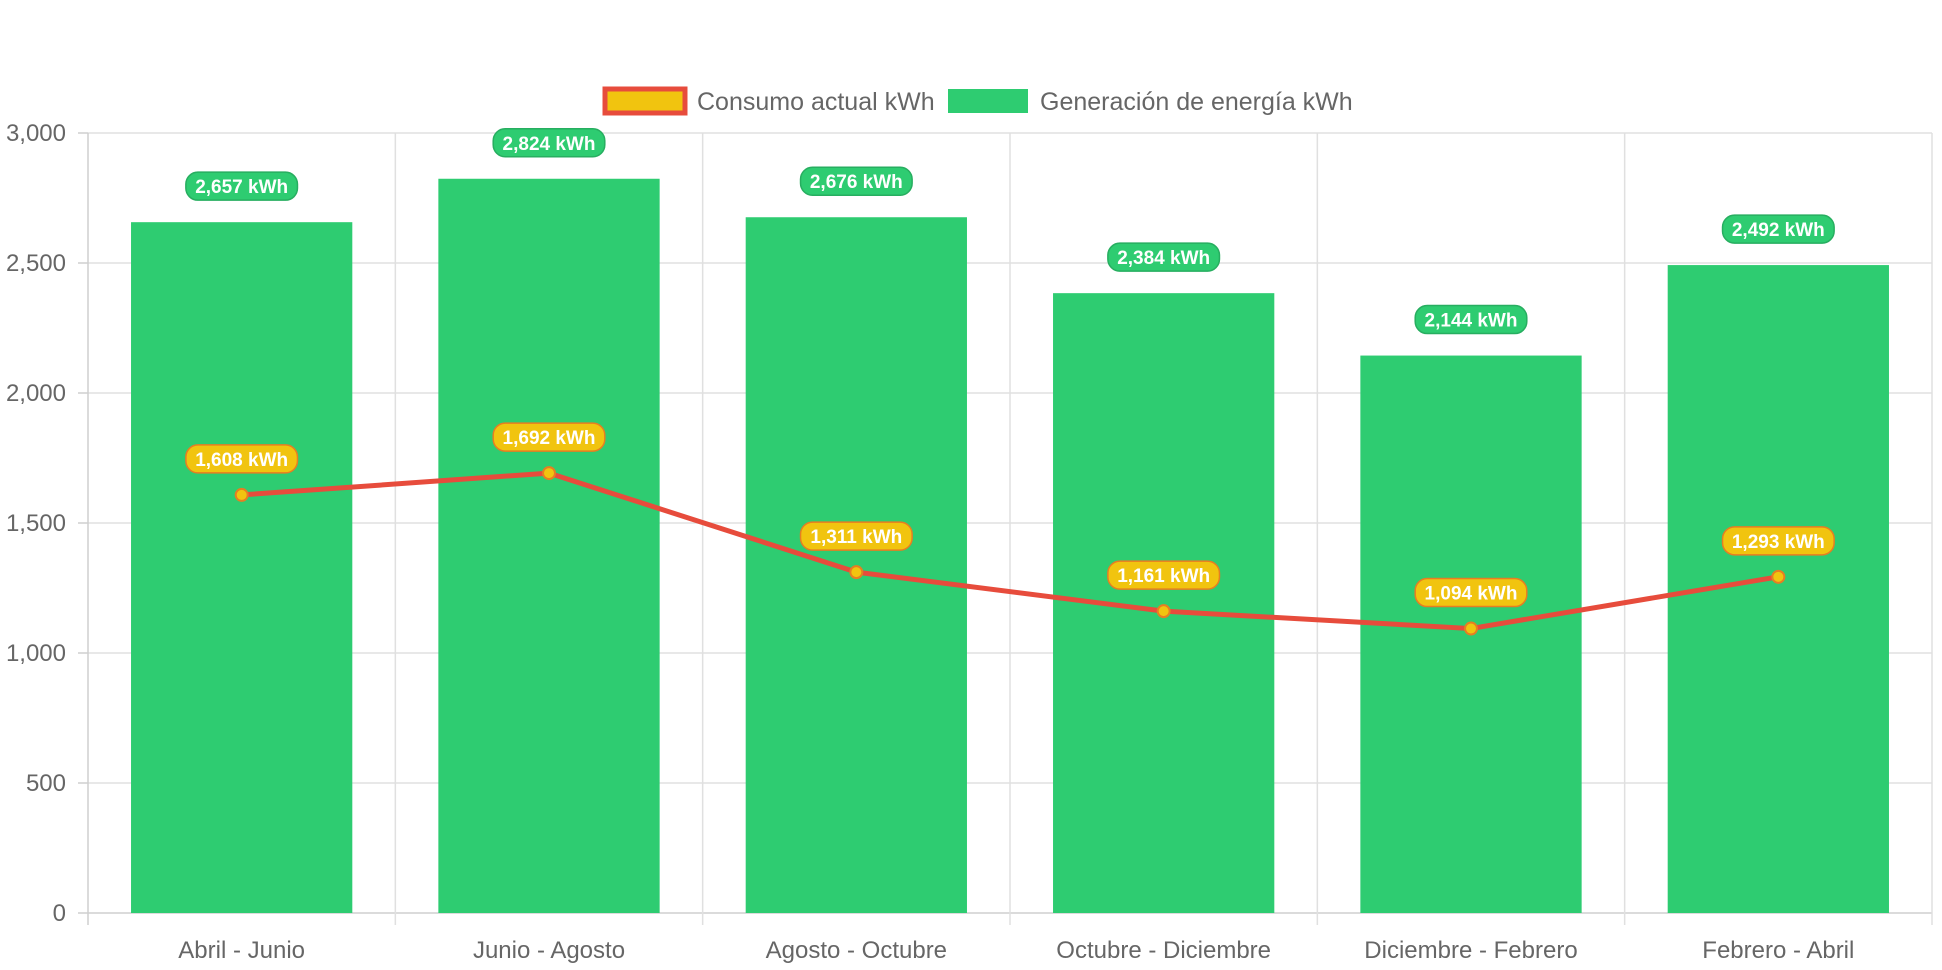 The width and height of the screenshot is (1942, 970). I want to click on line-data-label: 1,311 kWh, so click(856, 536).